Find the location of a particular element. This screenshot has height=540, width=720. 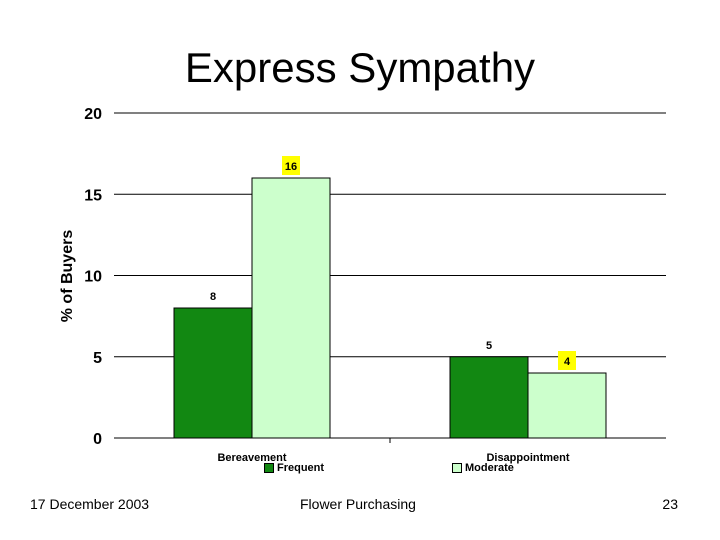

data-label-frequent-bereavement: 8 is located at coordinates (213, 297).